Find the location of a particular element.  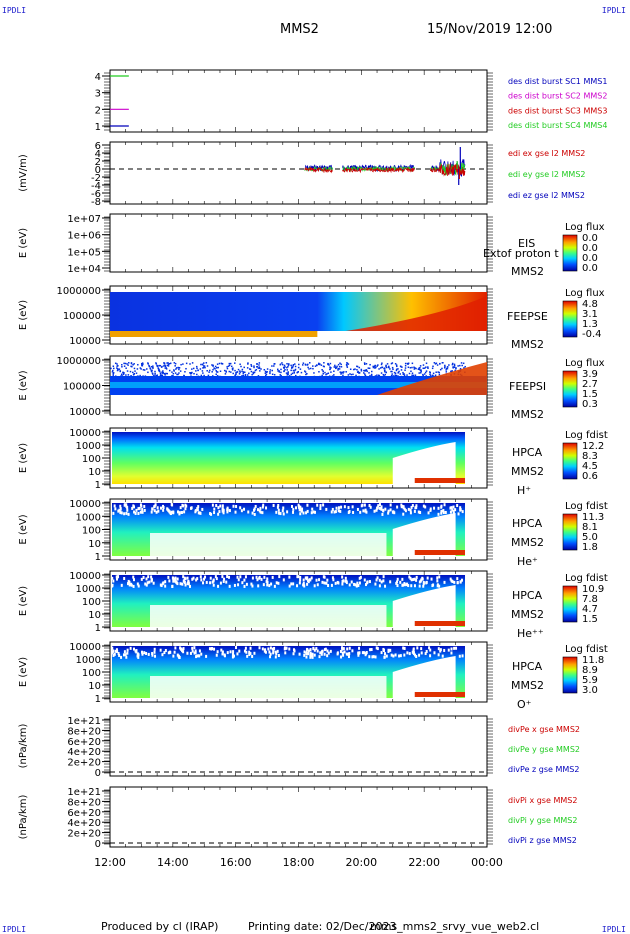

divpi-frame is located at coordinates (298, 817).